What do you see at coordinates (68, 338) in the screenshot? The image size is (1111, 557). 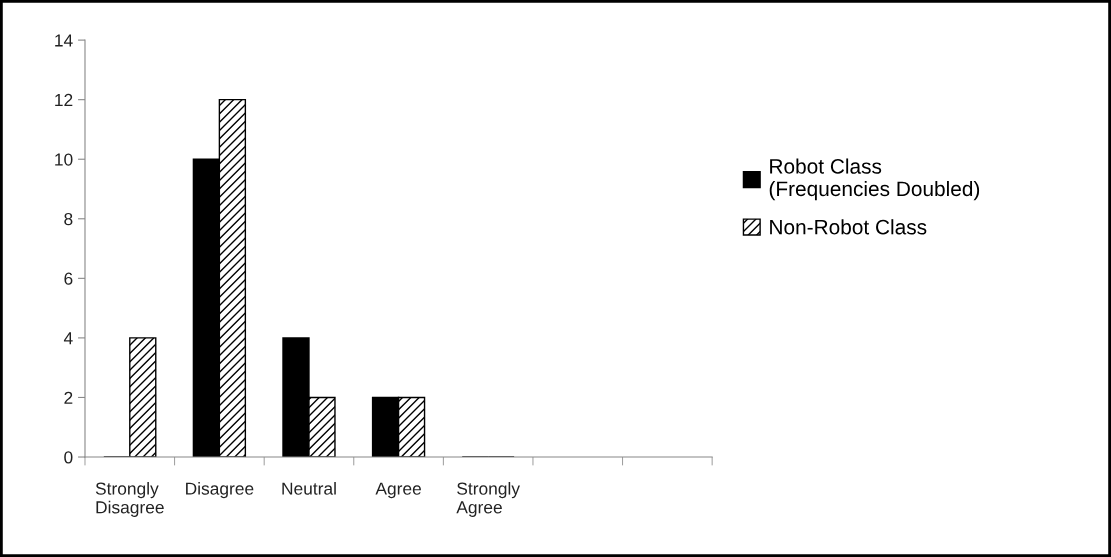 I see `y-tick-label: 4` at bounding box center [68, 338].